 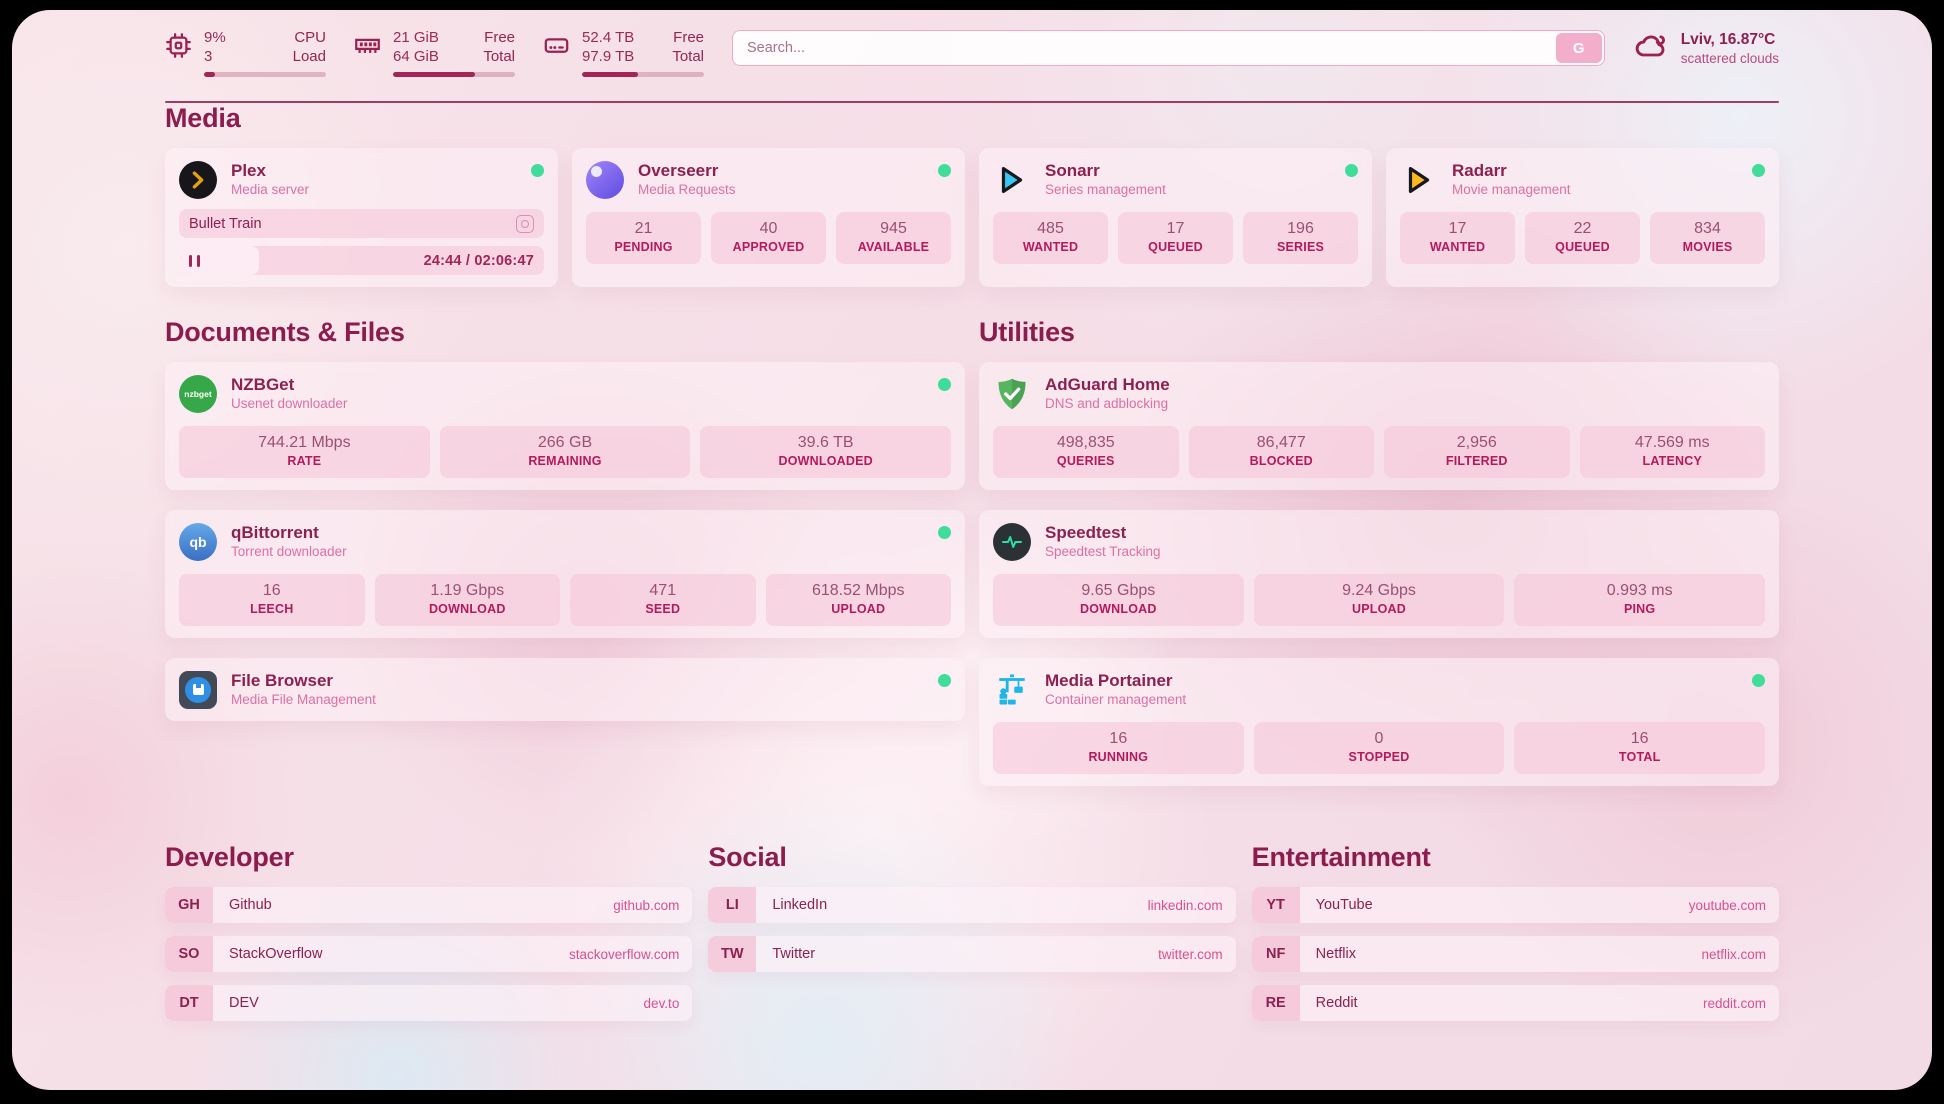 I want to click on search-bar: G, so click(x=1168, y=48).